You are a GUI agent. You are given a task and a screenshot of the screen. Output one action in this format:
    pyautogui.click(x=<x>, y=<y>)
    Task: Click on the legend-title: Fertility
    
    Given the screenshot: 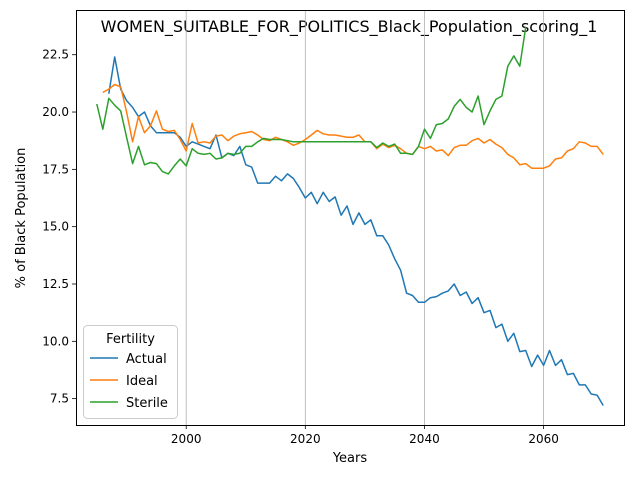 What is the action you would take?
    pyautogui.click(x=130, y=339)
    